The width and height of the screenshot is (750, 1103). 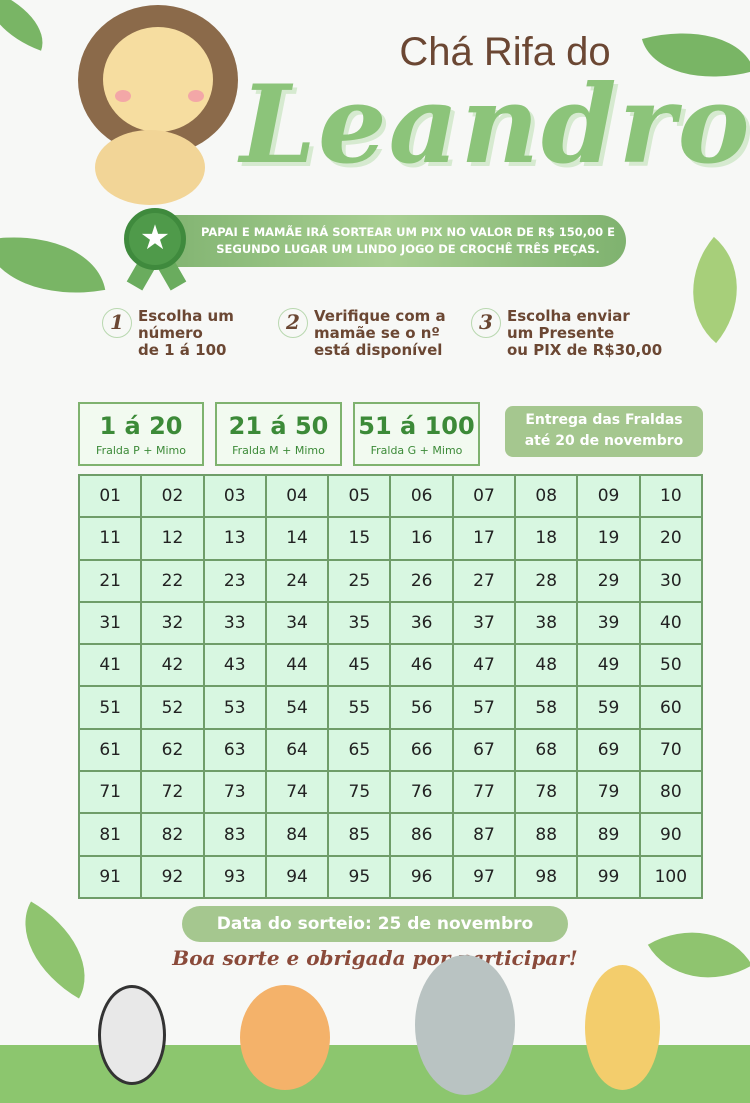 What do you see at coordinates (421, 707) in the screenshot?
I see `number-cell: 56` at bounding box center [421, 707].